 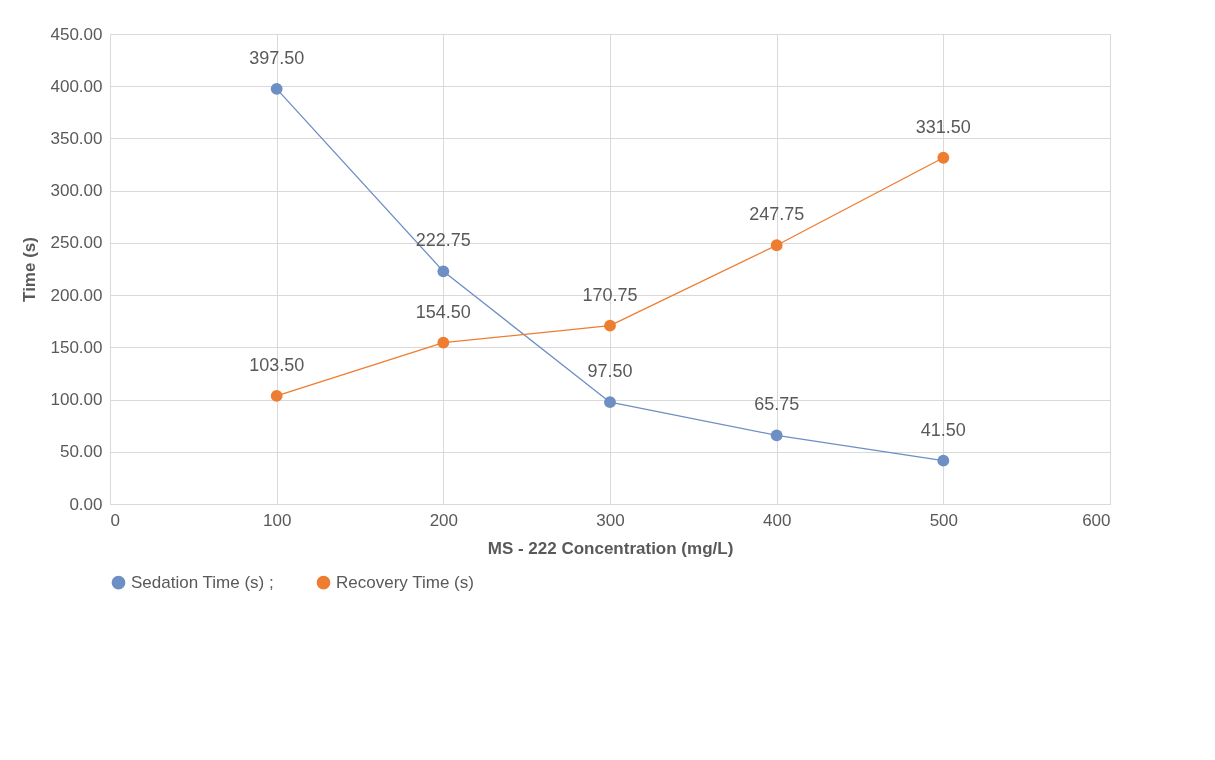 I want to click on legend-label: Sedation Time (s) ;, so click(x=202, y=582).